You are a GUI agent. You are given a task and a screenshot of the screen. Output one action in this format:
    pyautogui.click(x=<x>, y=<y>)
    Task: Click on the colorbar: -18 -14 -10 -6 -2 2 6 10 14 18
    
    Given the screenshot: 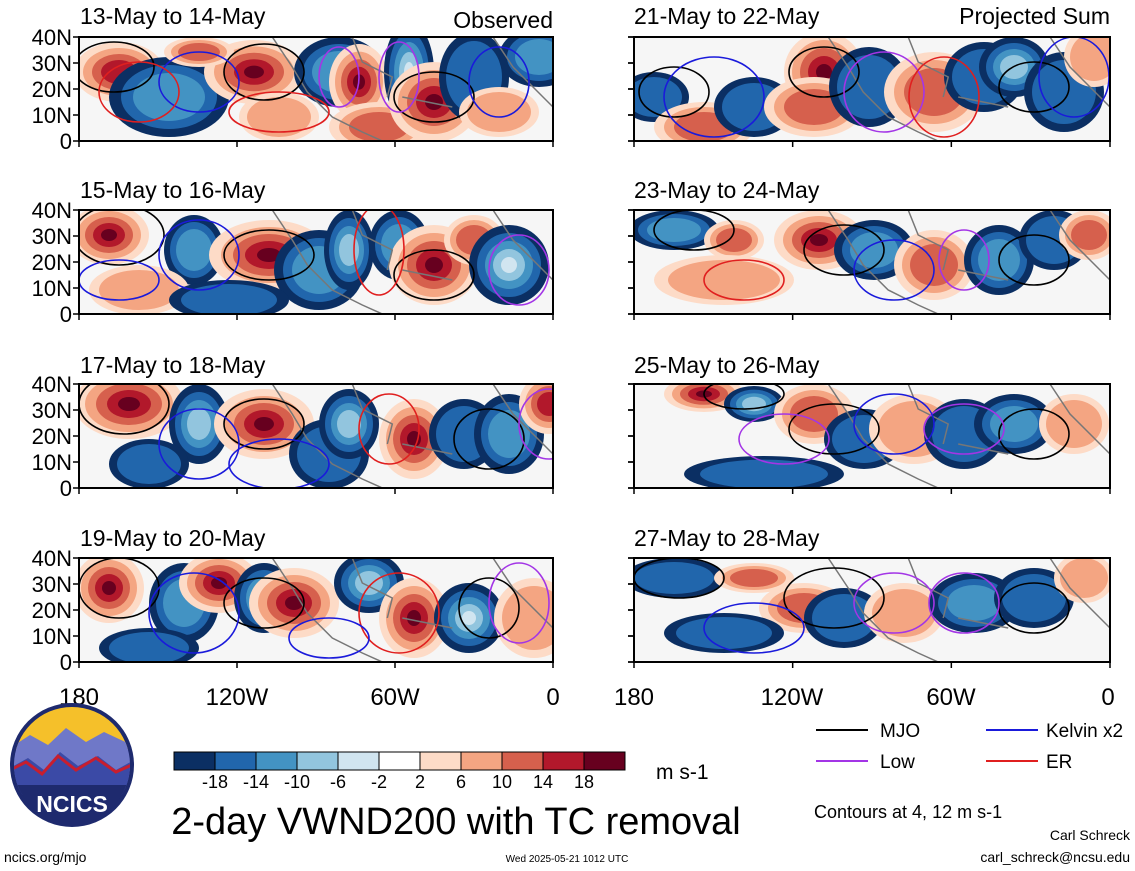 What is the action you would take?
    pyautogui.click(x=399, y=771)
    